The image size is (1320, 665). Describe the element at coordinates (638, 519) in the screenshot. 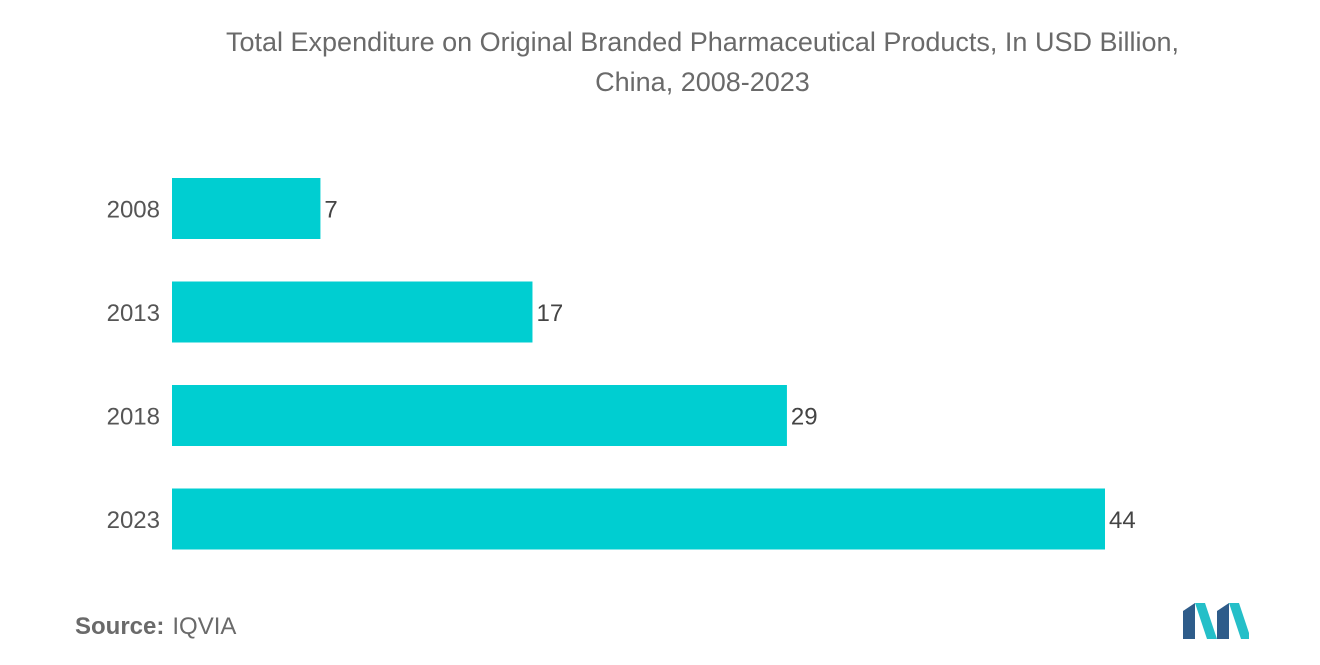

I see `bar-2023` at that location.